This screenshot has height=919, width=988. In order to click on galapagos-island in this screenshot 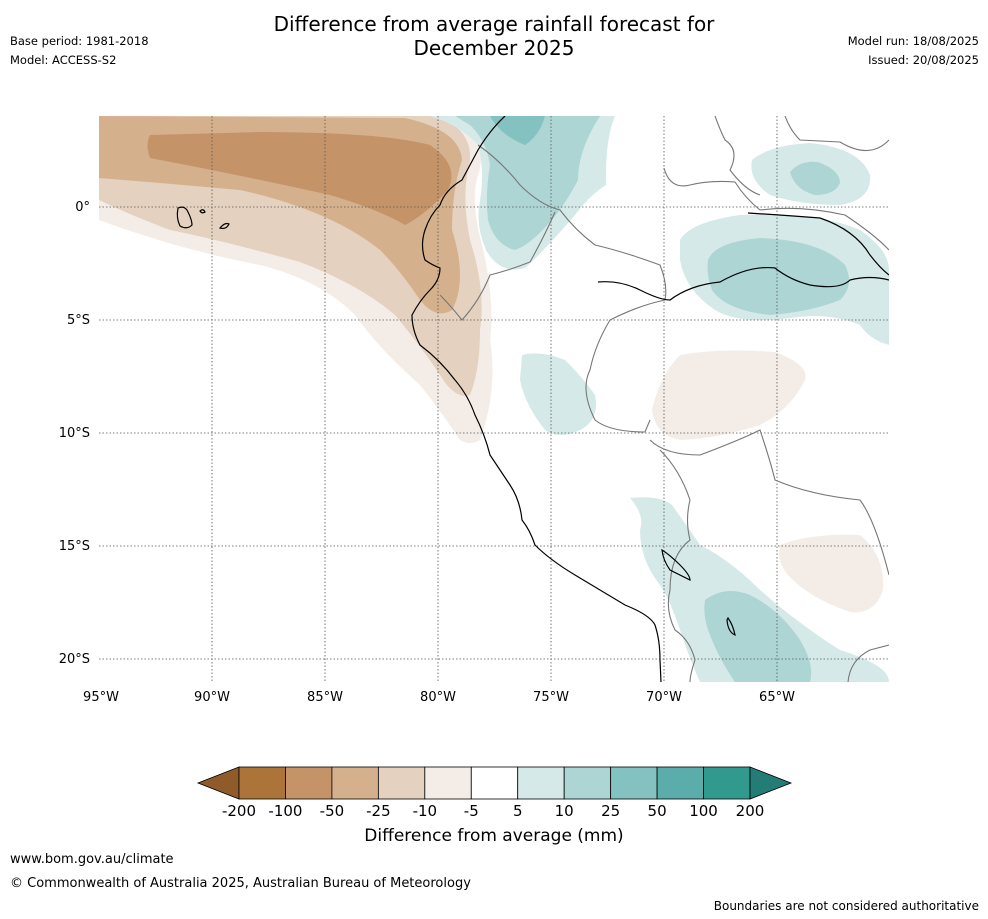, I will do `click(184, 217)`.